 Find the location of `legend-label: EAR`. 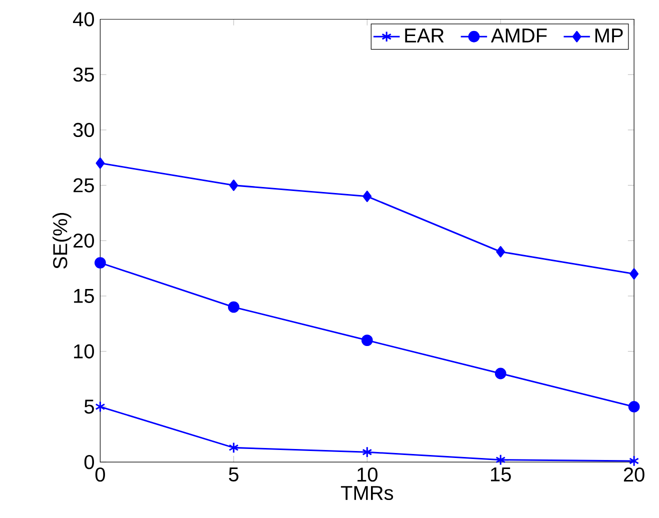

legend-label: EAR is located at coordinates (424, 35).